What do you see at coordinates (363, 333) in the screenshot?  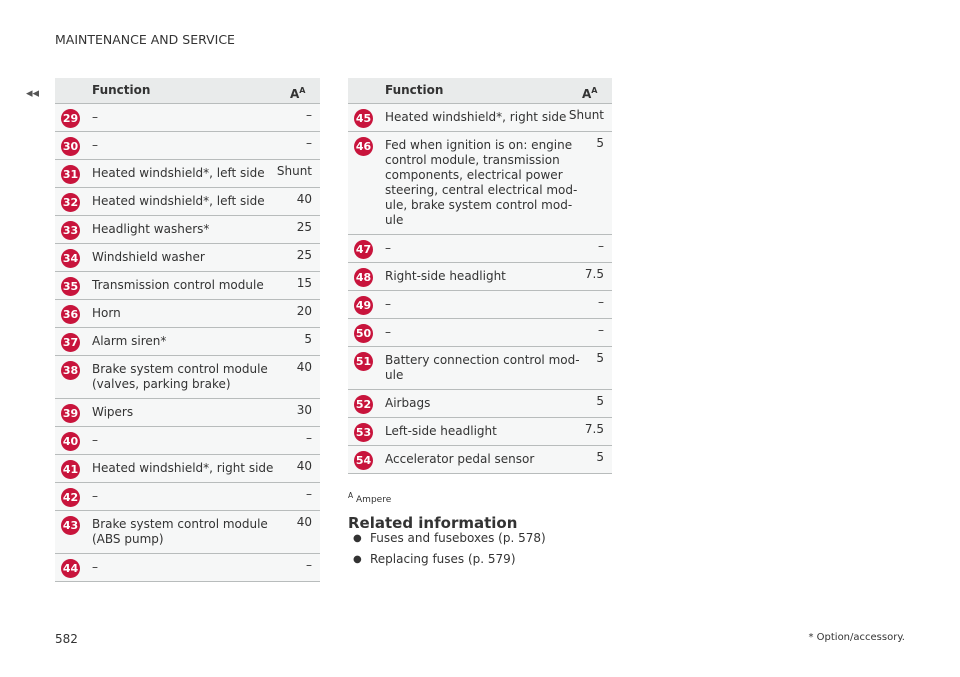 I see `fuse-number: 50` at bounding box center [363, 333].